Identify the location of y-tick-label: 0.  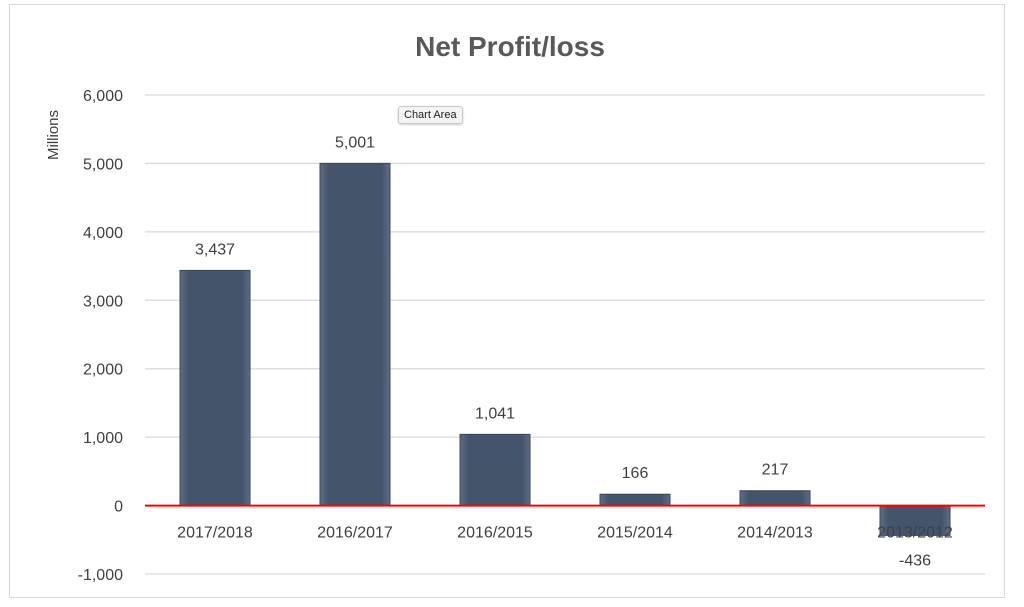
(118, 507).